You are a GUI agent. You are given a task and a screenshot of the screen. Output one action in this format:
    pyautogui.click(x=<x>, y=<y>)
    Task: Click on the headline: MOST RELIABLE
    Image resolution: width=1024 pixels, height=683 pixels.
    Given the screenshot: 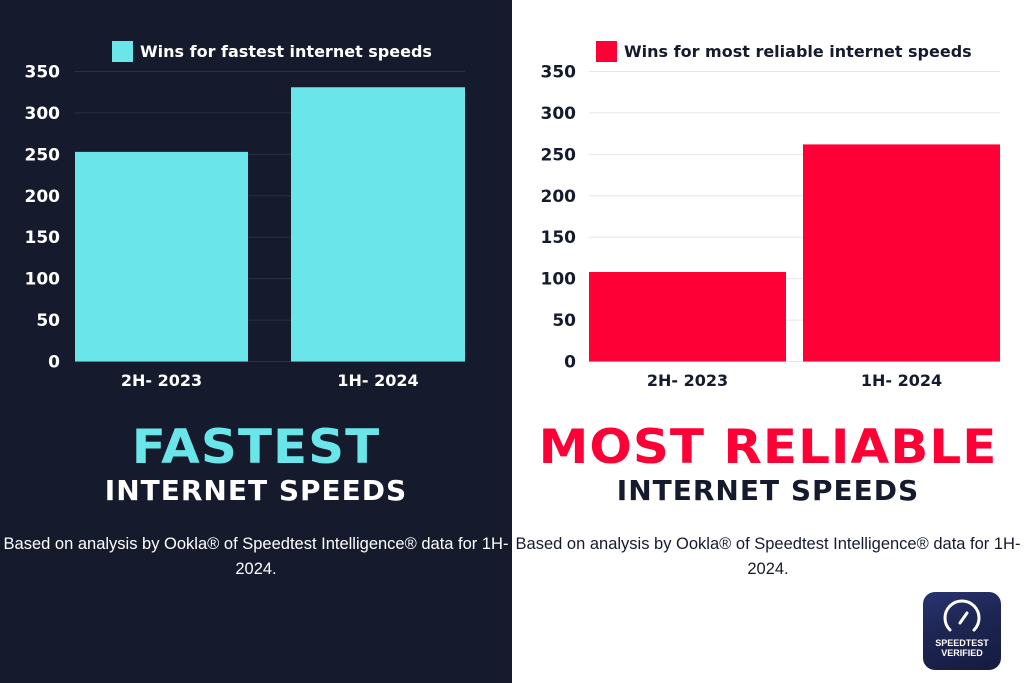 What is the action you would take?
    pyautogui.click(x=768, y=447)
    